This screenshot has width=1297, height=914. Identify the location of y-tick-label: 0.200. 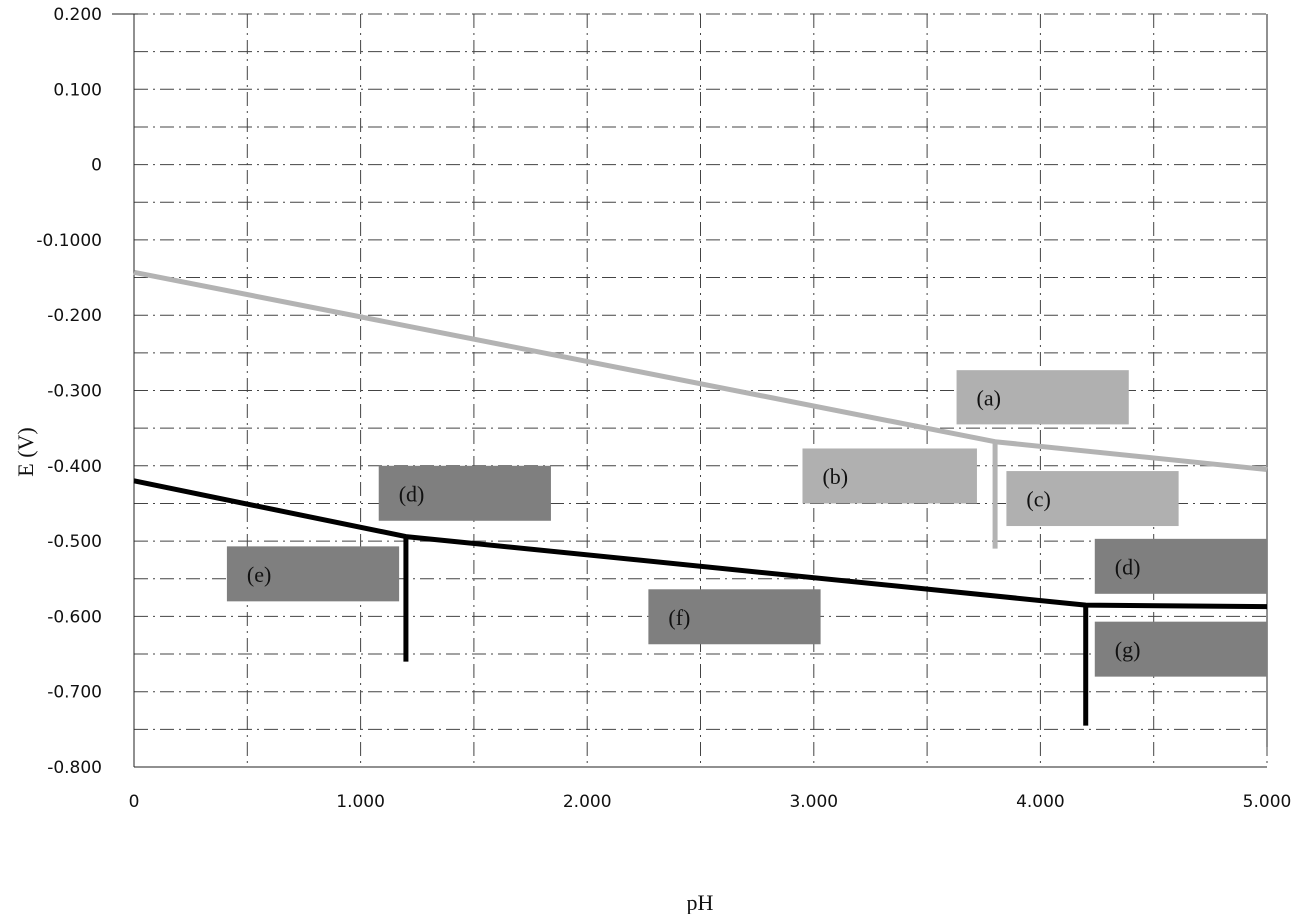
(77, 15).